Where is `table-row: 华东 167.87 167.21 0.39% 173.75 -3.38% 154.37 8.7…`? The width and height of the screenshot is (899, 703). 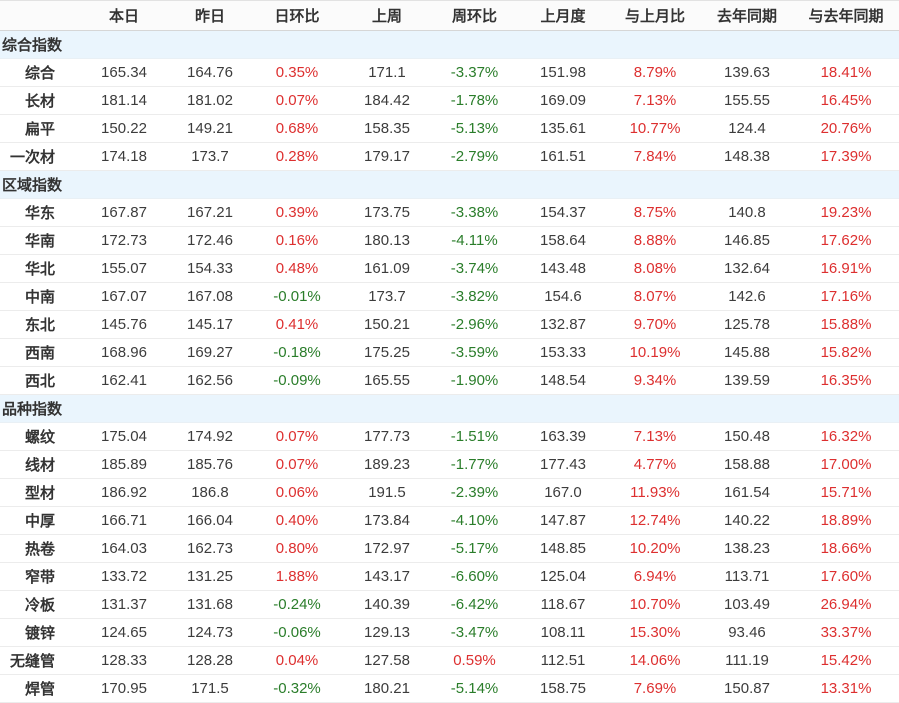 table-row: 华东 167.87 167.21 0.39% 173.75 -3.38% 154.37 8.7… is located at coordinates (449, 212).